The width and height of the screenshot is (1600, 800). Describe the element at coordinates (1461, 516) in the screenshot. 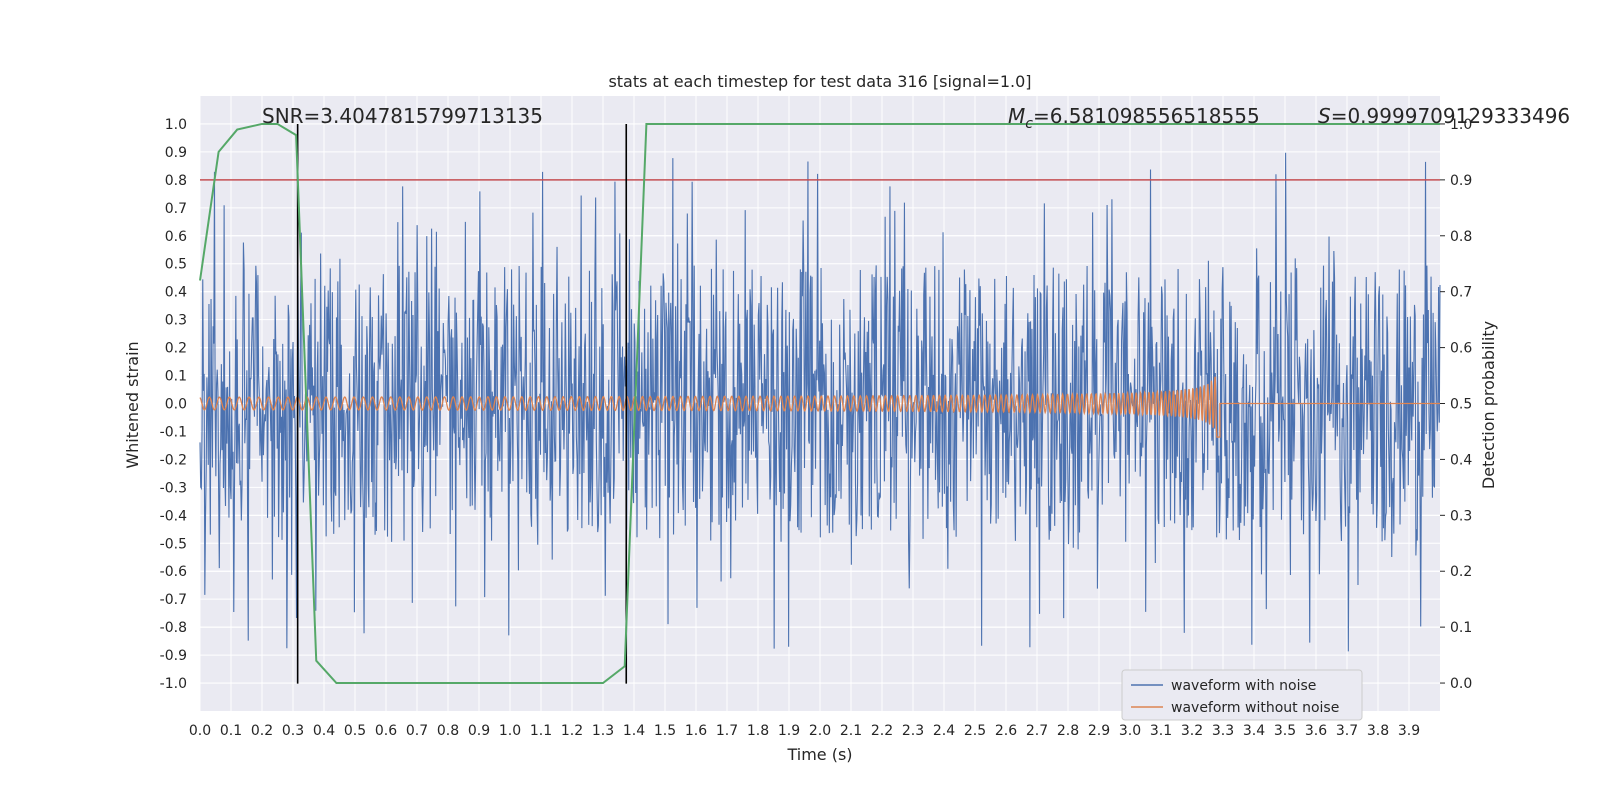

I see `y-right-tick-label: 0.3` at that location.